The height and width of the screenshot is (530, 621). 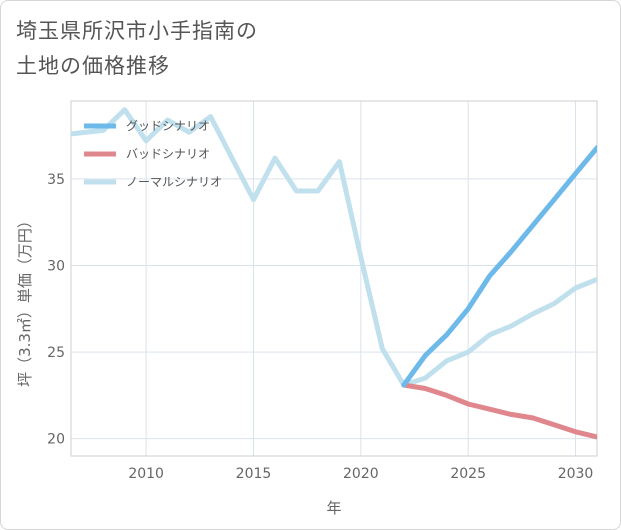 I want to click on x-tick-label: 2010, so click(x=146, y=474).